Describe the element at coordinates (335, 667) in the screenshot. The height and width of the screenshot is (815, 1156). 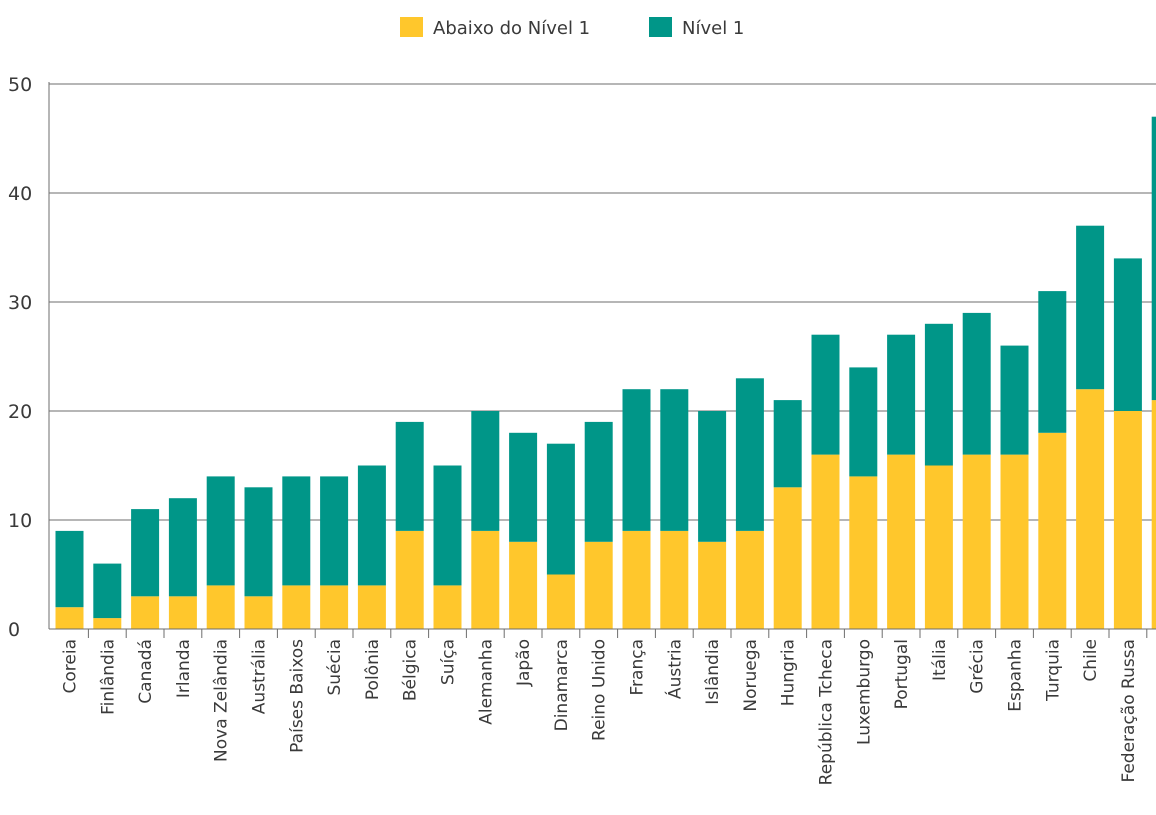
I see `x-tick-label: Suécia` at that location.